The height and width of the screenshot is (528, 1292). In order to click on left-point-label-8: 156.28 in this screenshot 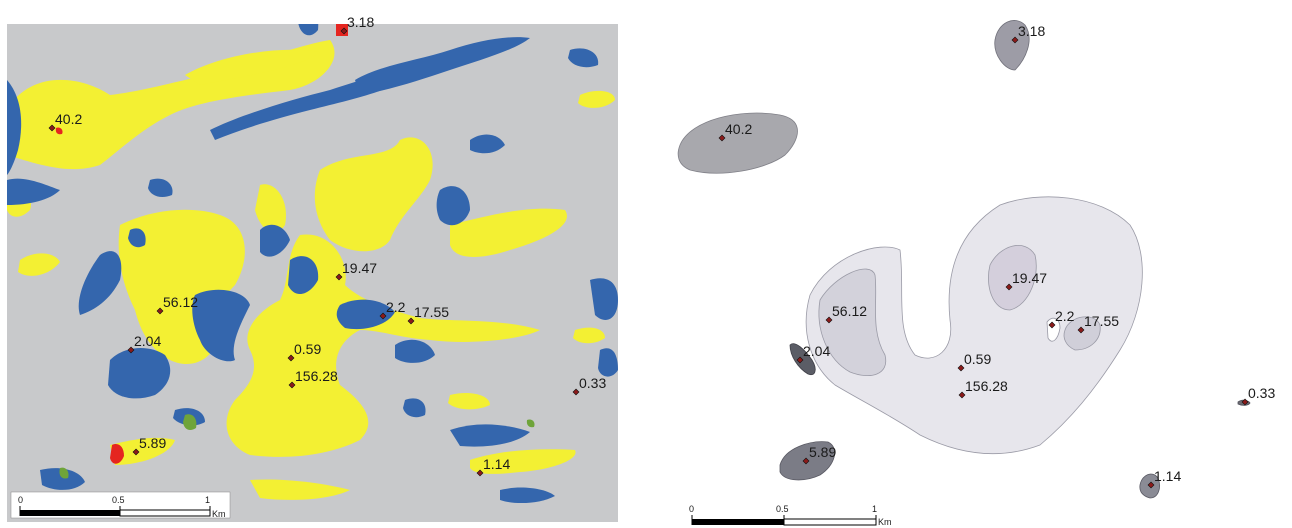, I will do `click(316, 376)`.